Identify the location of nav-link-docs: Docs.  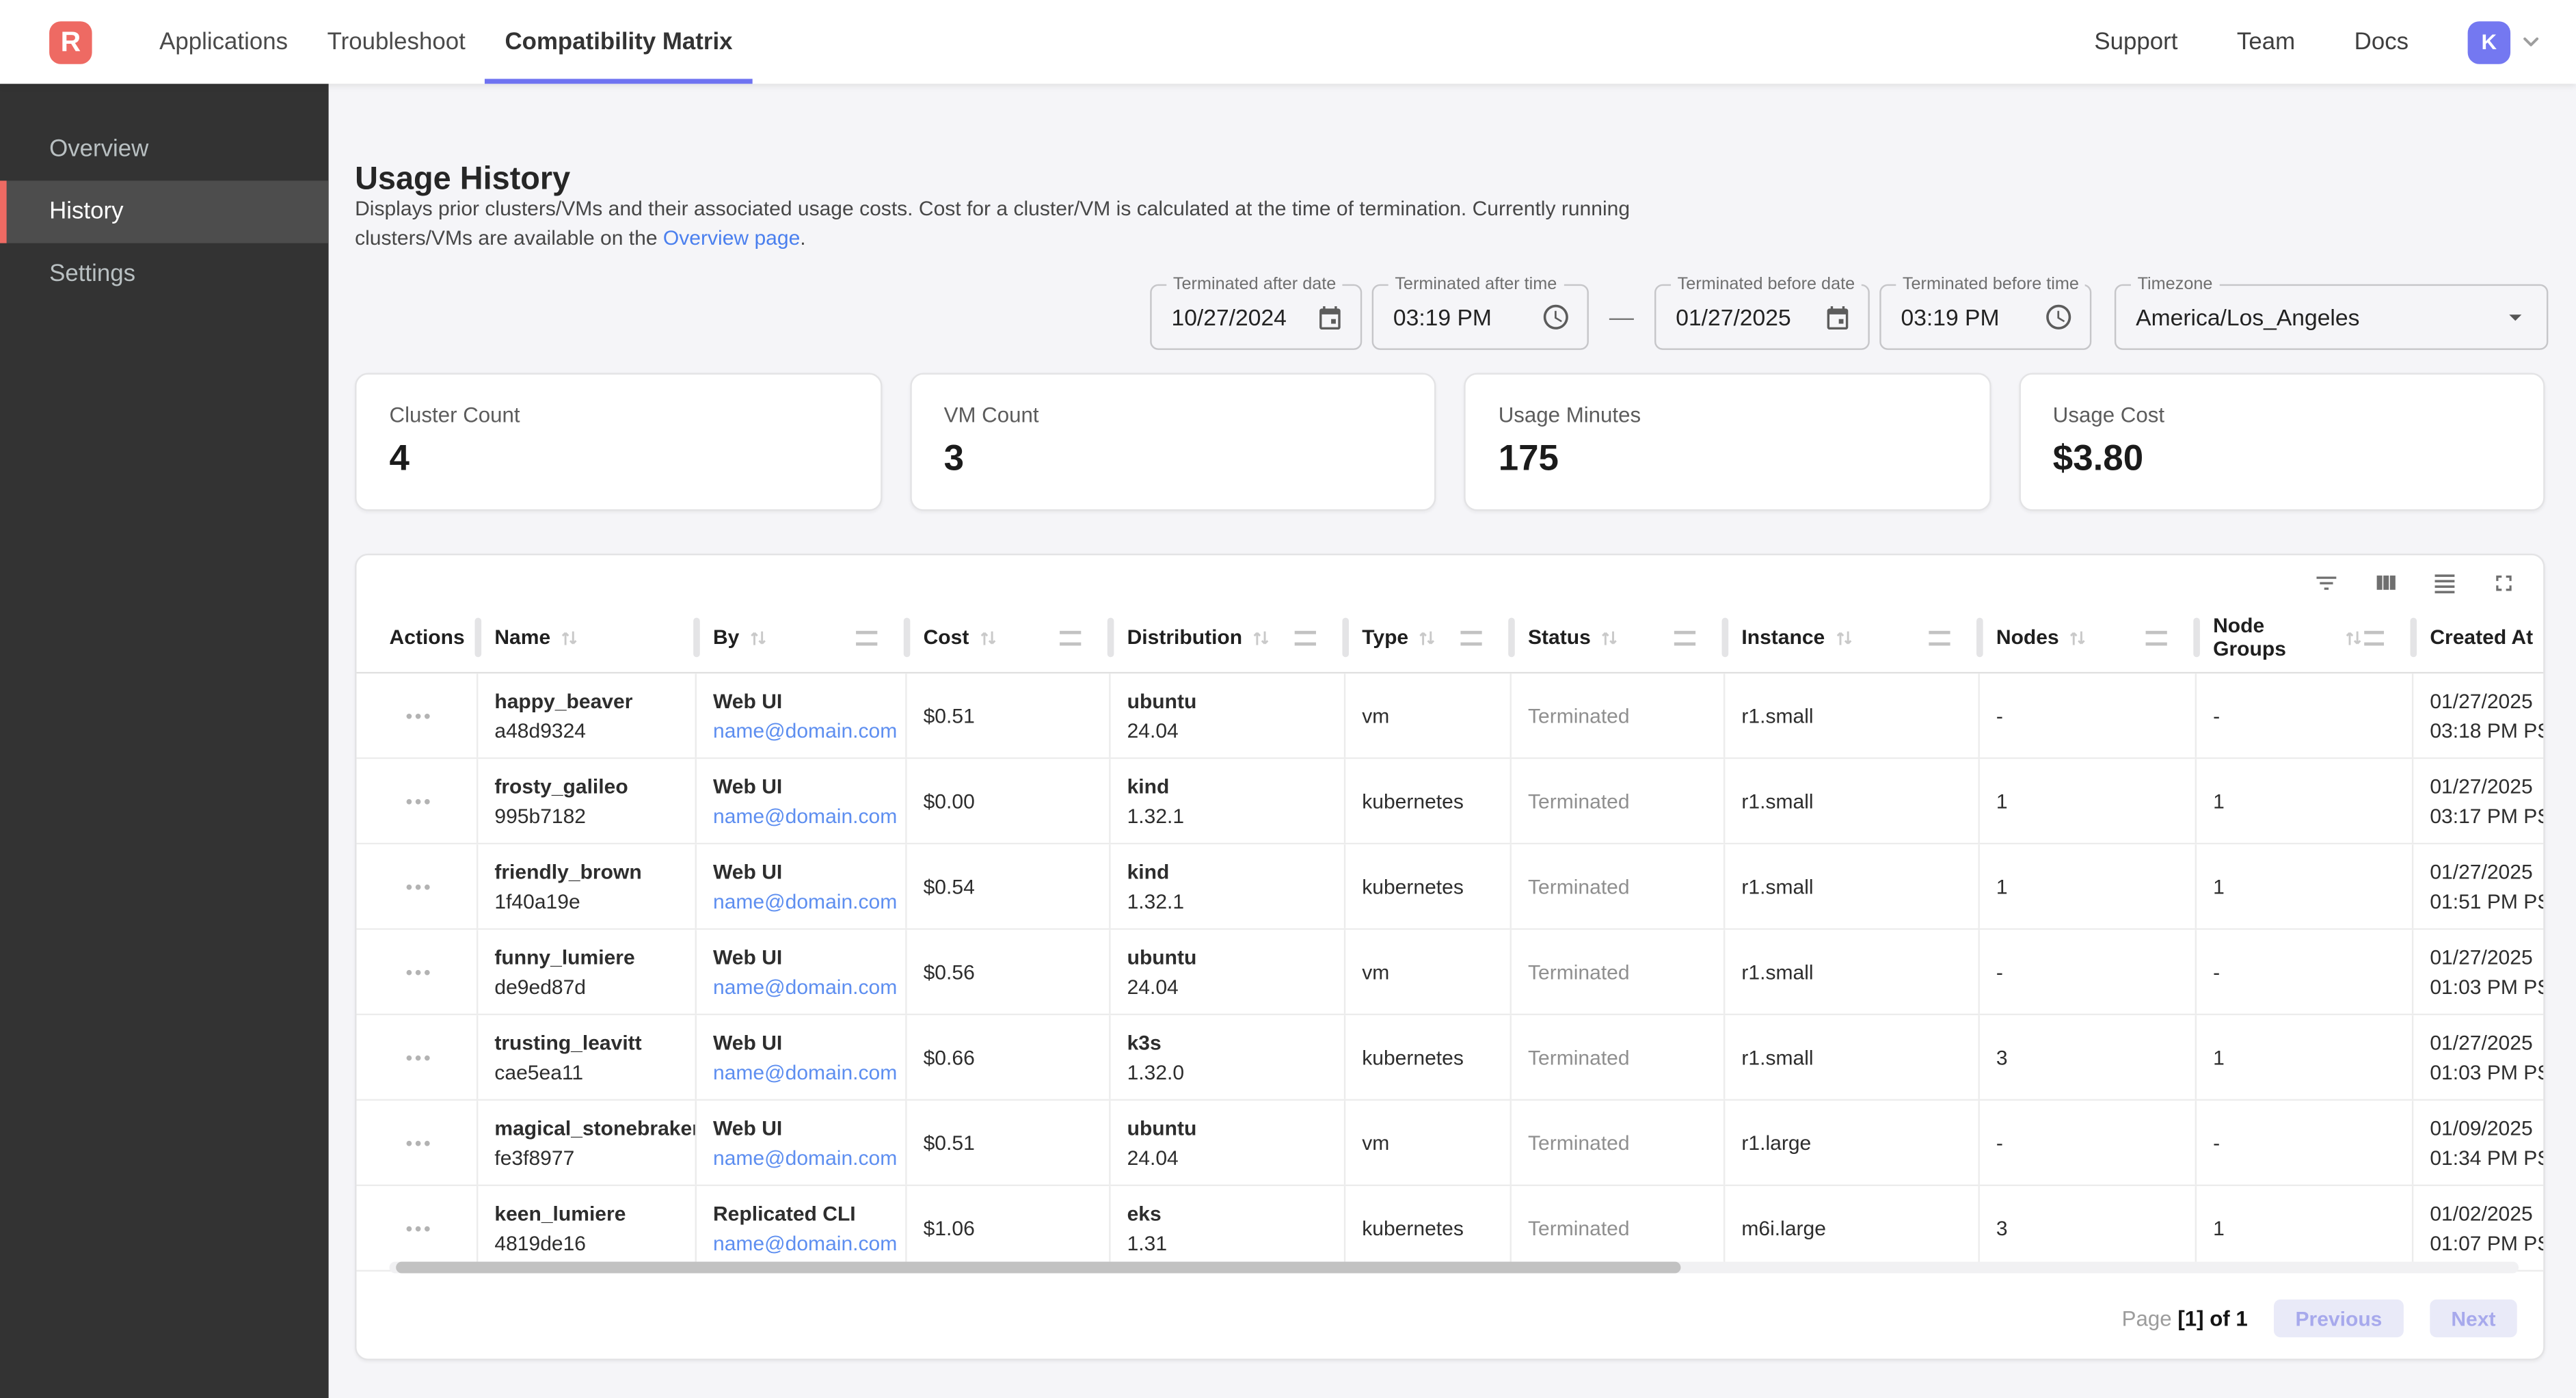
(2381, 42).